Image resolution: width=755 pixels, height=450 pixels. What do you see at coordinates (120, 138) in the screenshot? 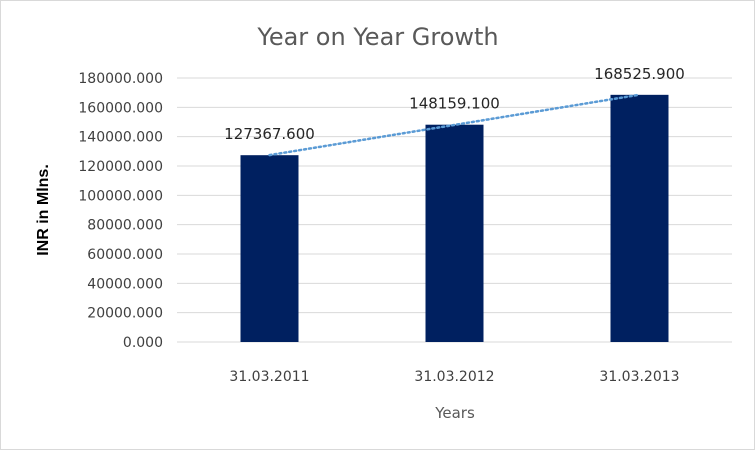
I see `y-tick-label: 140000.000` at bounding box center [120, 138].